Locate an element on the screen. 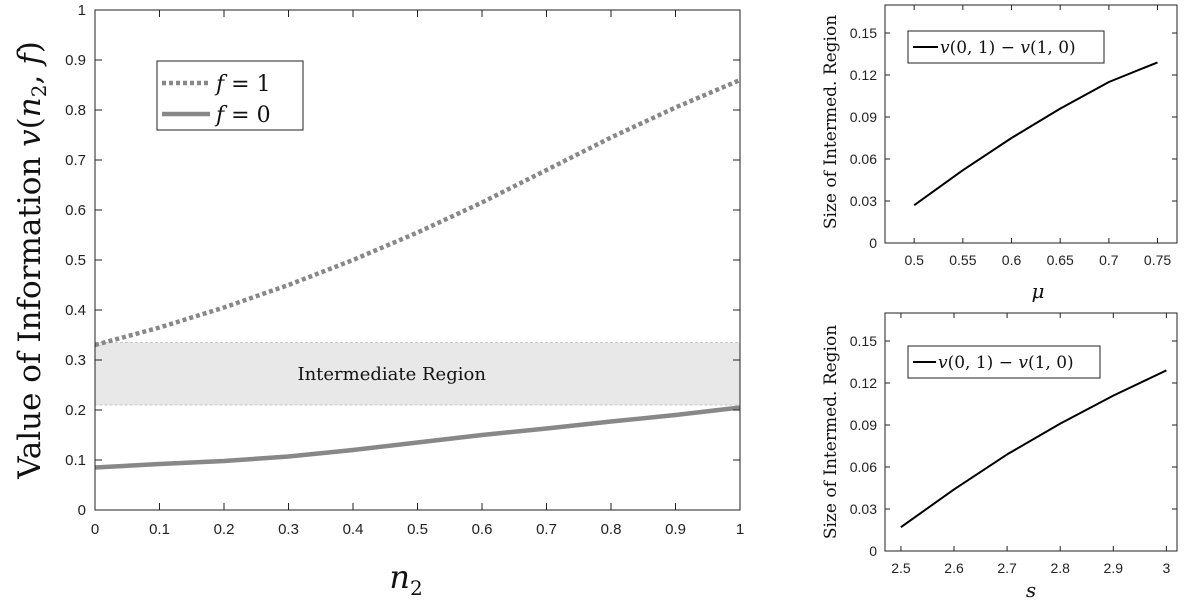 The image size is (1192, 604). y-tick-label: 0.7 is located at coordinates (75, 160).